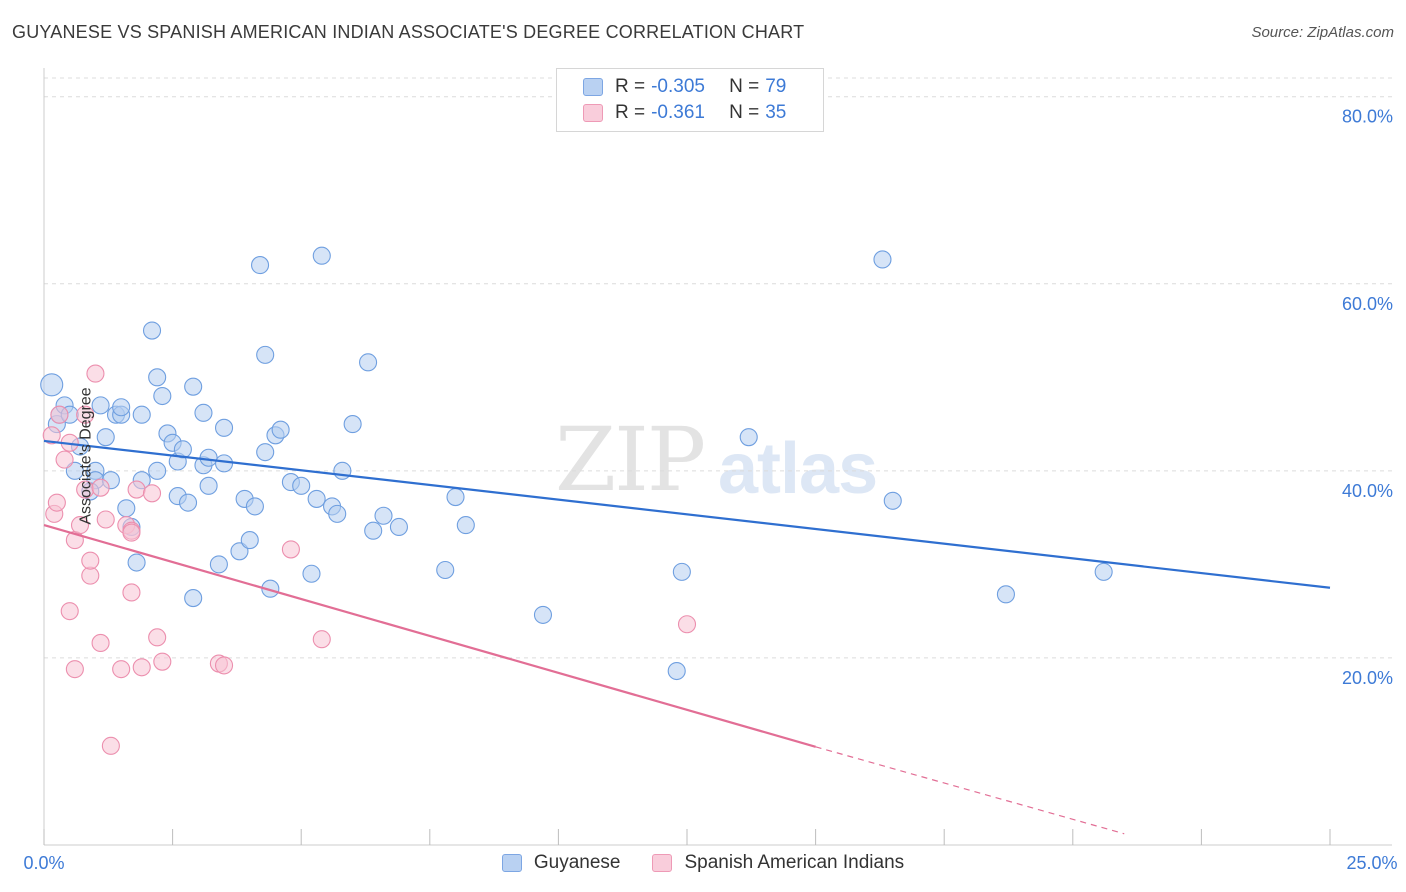  Describe the element at coordinates (690, 100) in the screenshot. I see `stats-legend: R = -0.305 N = 79 R = -0.361 N = 35` at that location.